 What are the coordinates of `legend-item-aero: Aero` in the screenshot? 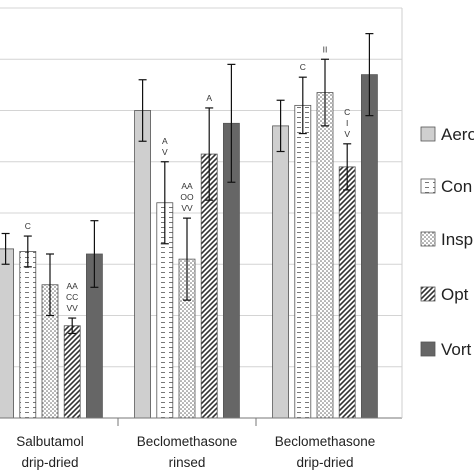 It's located at (447, 134).